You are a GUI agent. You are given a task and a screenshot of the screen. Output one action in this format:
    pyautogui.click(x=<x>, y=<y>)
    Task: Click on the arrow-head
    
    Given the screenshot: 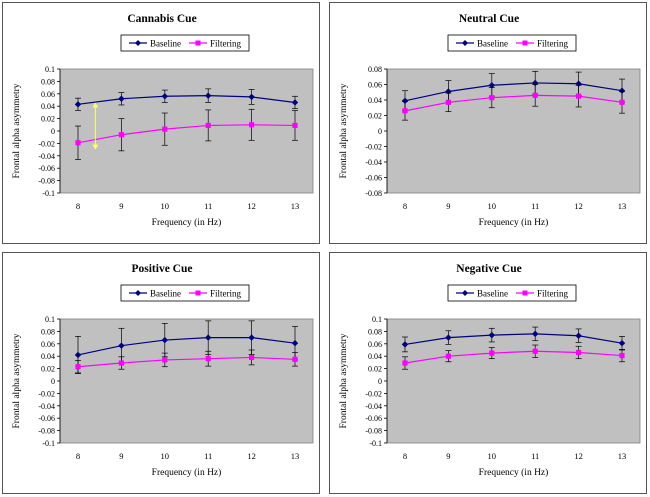 What is the action you would take?
    pyautogui.click(x=95, y=105)
    